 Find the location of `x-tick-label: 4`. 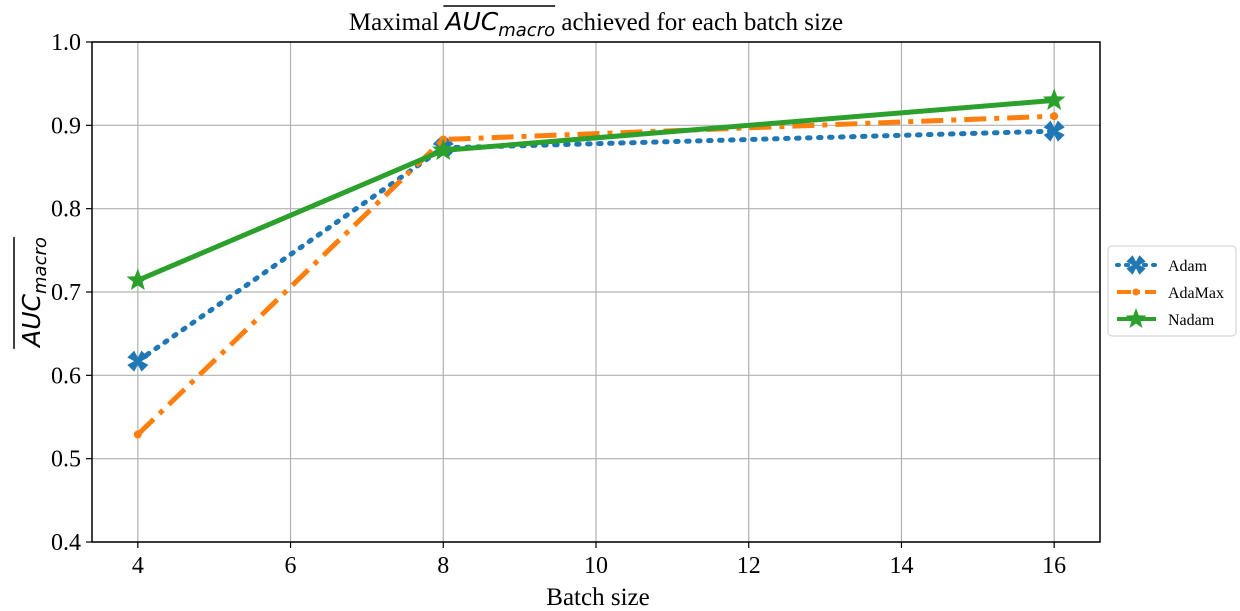

x-tick-label: 4 is located at coordinates (138, 566).